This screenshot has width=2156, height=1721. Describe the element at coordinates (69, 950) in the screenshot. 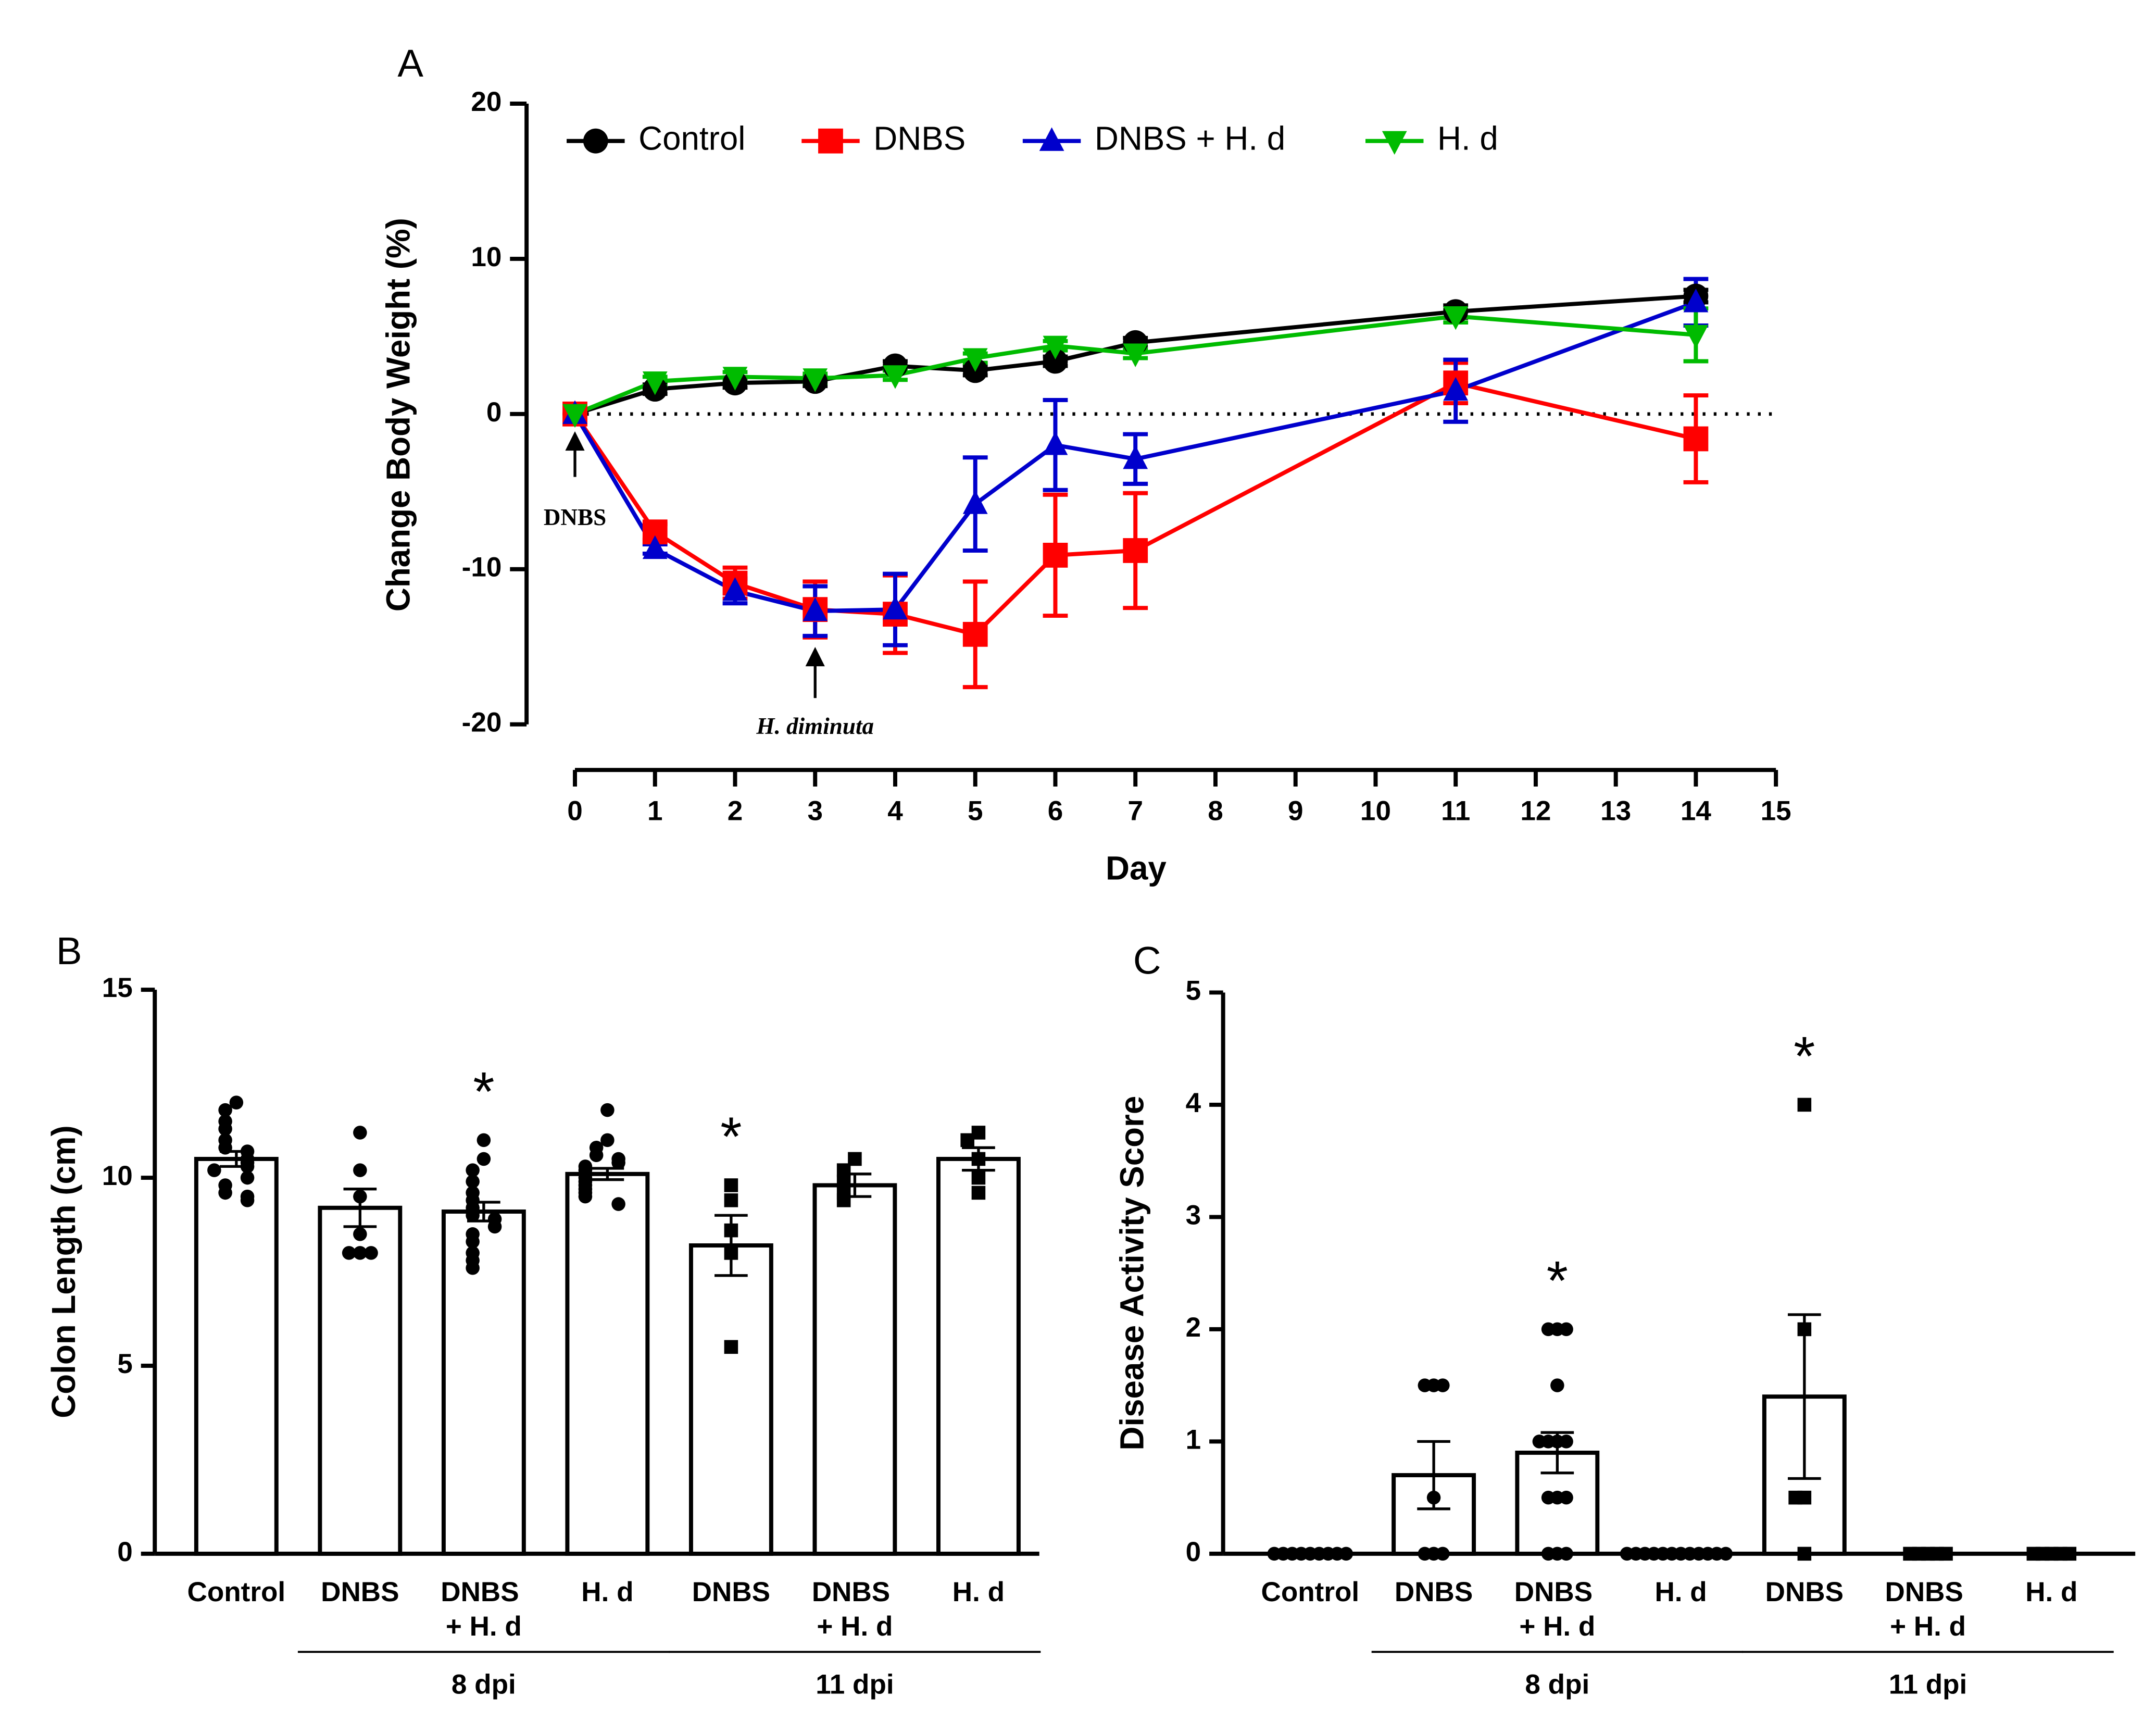

I see `panel-label: B` at that location.